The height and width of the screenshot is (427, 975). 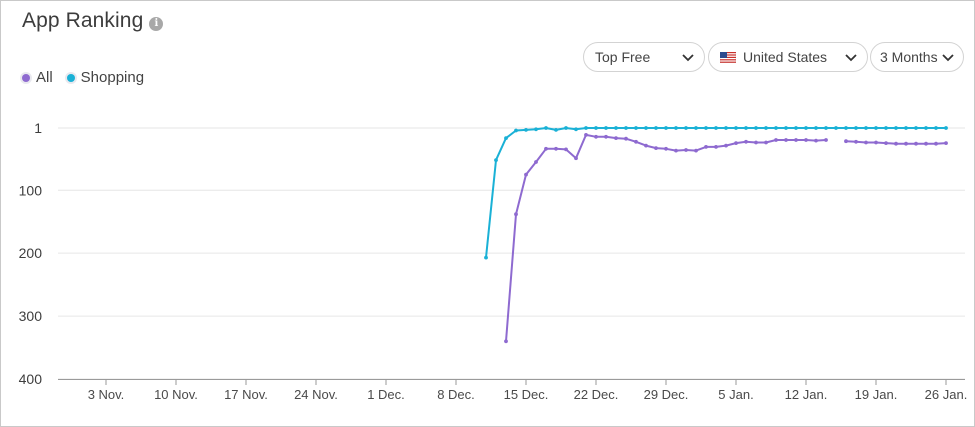 I want to click on time-range-dropdown: 3 Months, so click(x=917, y=57).